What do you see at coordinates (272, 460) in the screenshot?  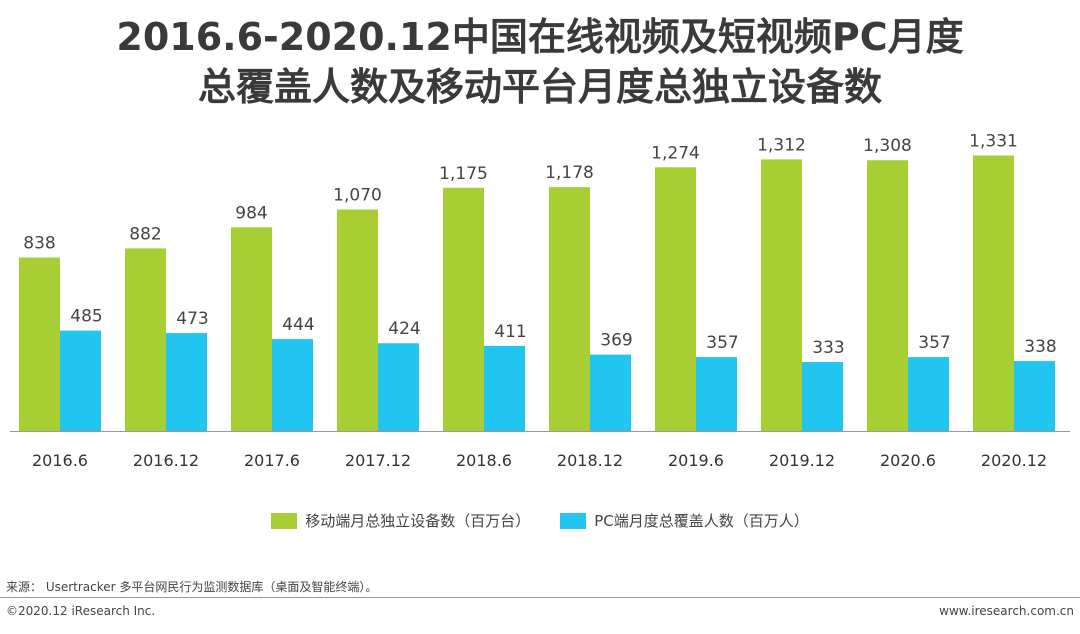 I see `x-tick-label-2017.6: 2017.6` at bounding box center [272, 460].